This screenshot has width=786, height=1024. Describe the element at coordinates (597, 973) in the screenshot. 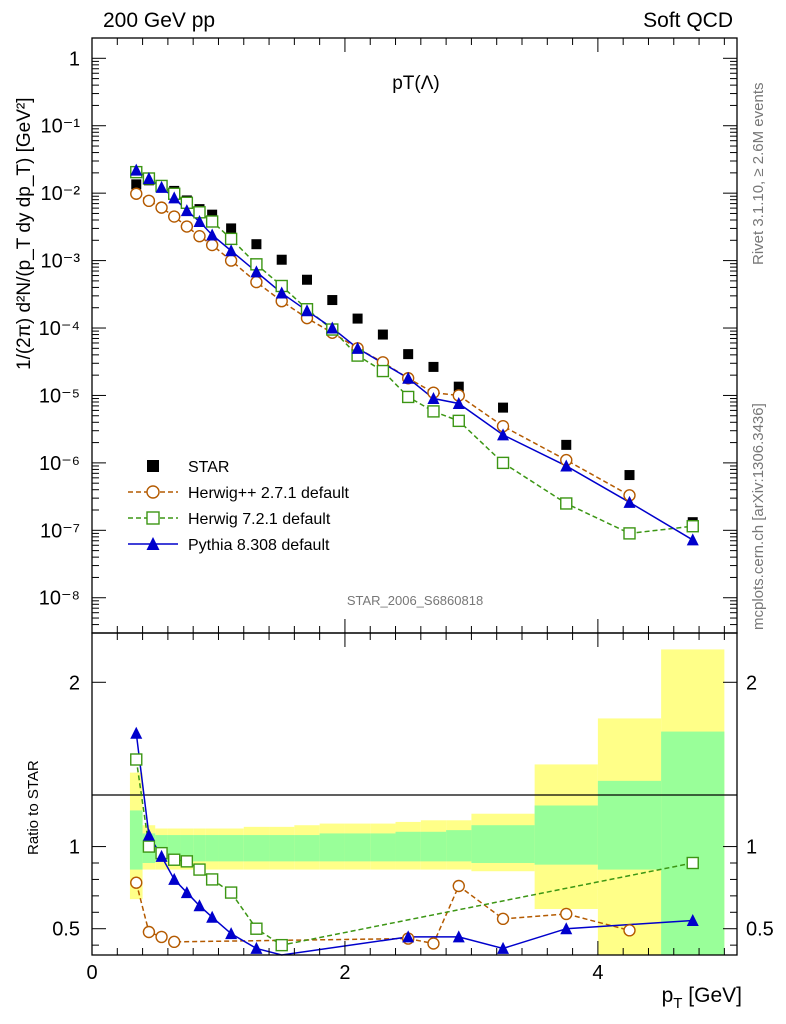

I see `x-tick-label: 4` at that location.